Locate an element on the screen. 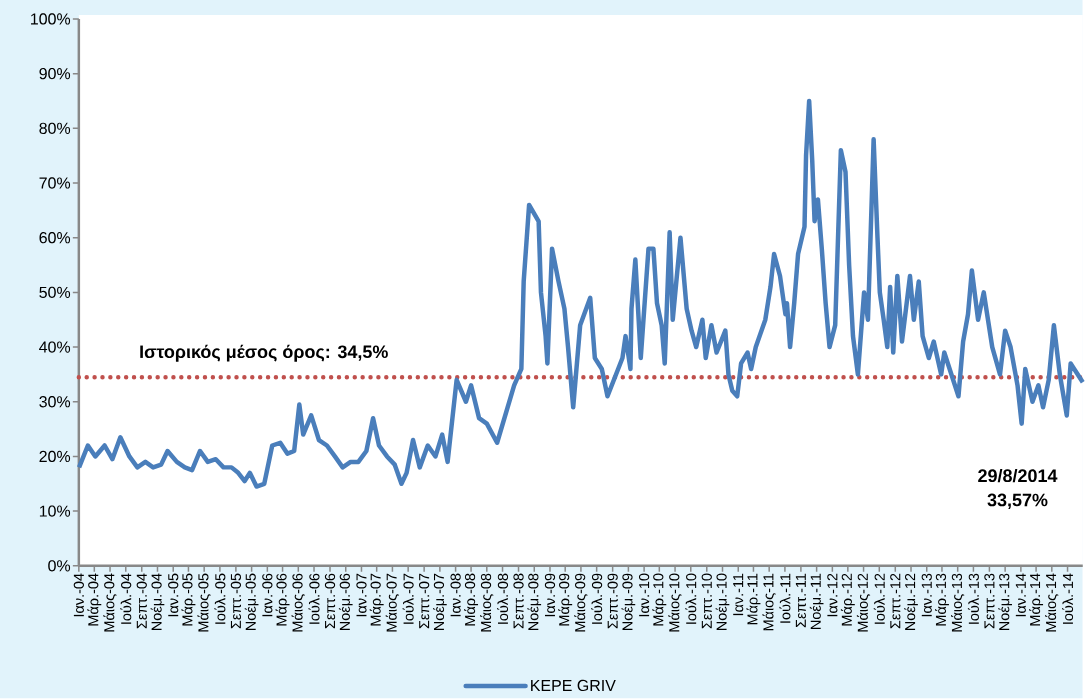 The width and height of the screenshot is (1085, 699). x-tick-label: Ιούλ.-08 is located at coordinates (503, 599).